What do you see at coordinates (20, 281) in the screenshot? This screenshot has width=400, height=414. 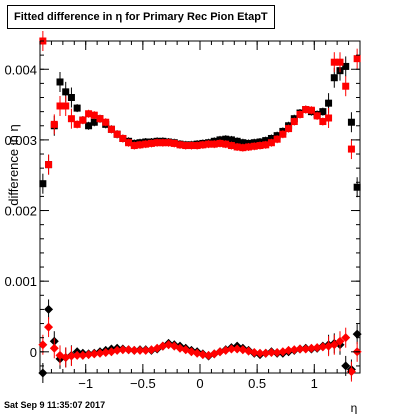 I see `y-tick-label: 0.001` at bounding box center [20, 281].